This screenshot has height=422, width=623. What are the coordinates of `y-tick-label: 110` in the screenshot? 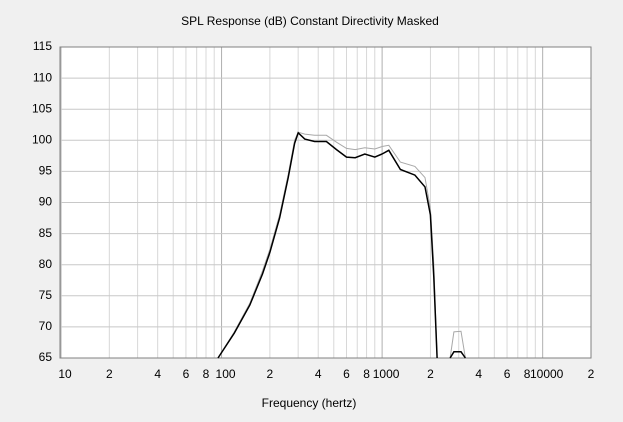 It's located at (42, 77).